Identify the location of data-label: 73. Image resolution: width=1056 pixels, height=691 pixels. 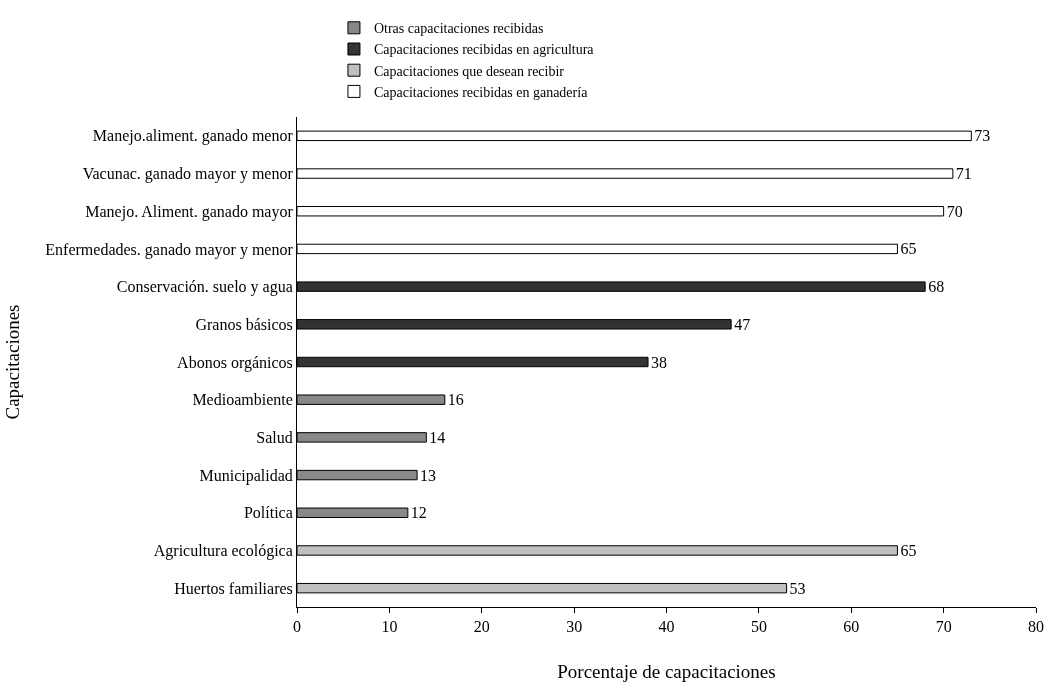
(982, 136).